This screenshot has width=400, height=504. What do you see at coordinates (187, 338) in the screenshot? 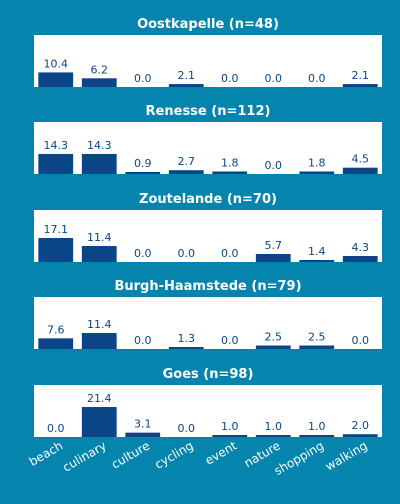
I see `value-label: 1.3` at bounding box center [187, 338].